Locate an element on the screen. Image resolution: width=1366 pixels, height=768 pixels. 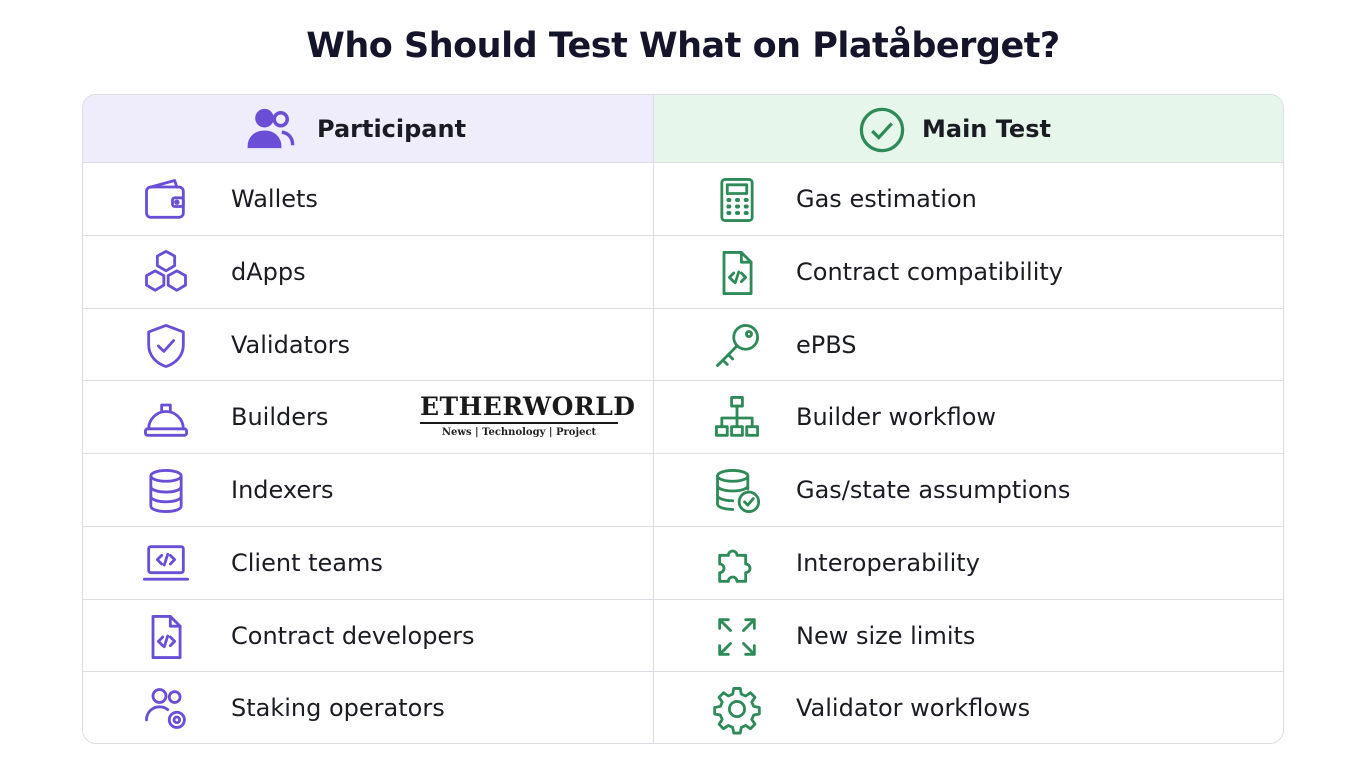
watermark: ETHERWORLD News | Technology | Project is located at coordinates (527, 415).